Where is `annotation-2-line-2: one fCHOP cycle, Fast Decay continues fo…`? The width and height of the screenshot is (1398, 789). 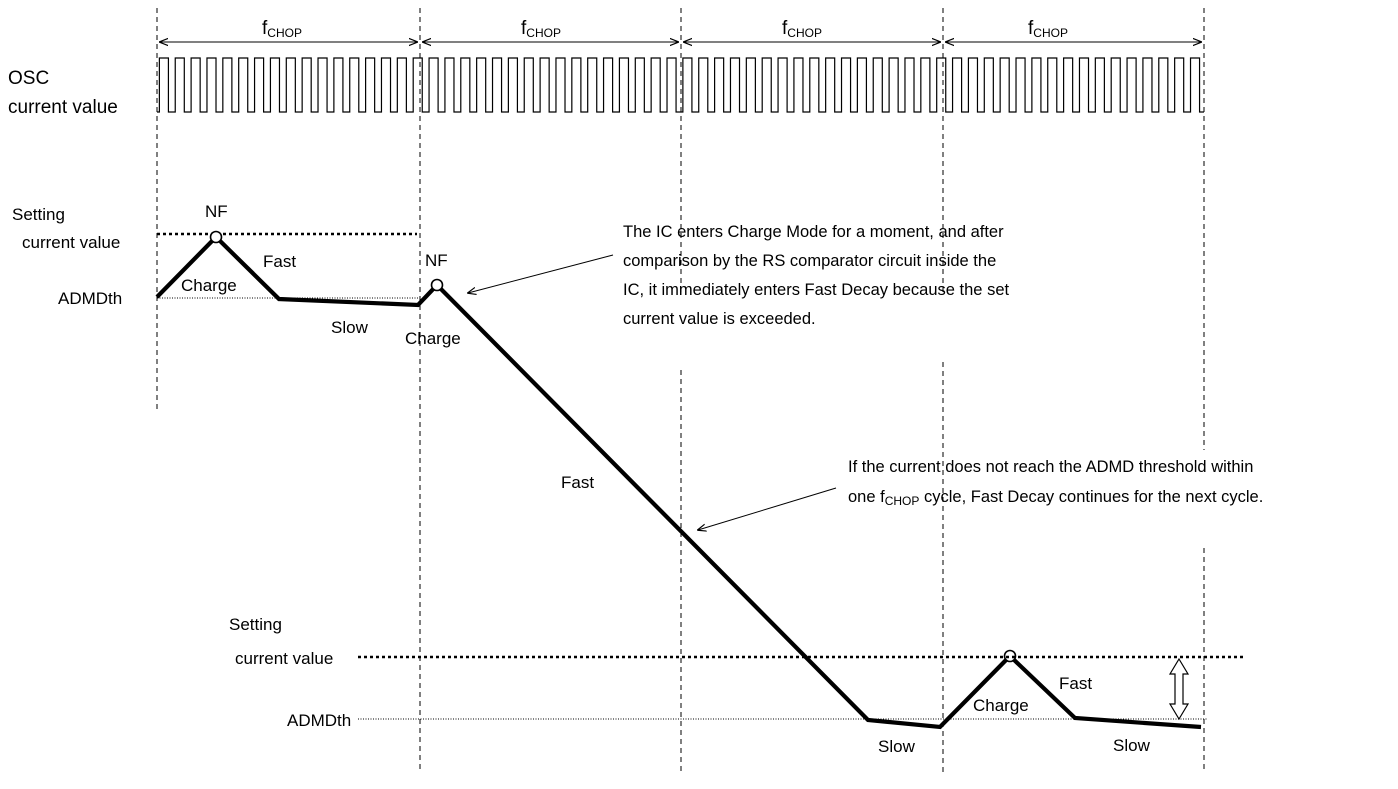
annotation-2-line-2: one fCHOP cycle, Fast Decay continues fo… is located at coordinates (1055, 498).